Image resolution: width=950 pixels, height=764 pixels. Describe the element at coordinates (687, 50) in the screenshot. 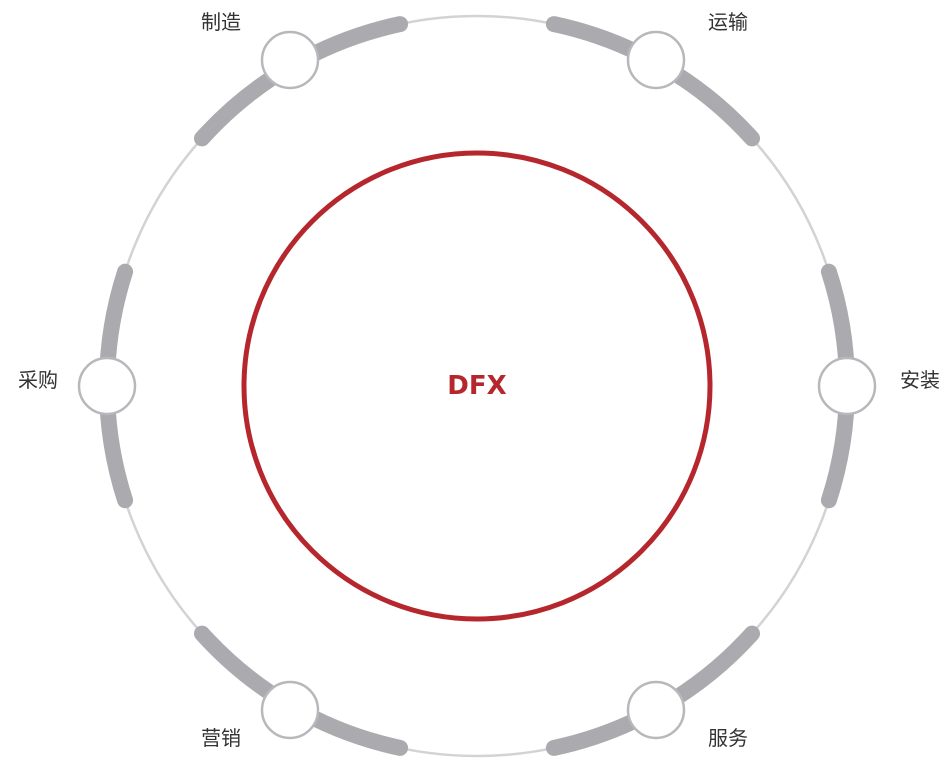

I see `node-transport: 运输` at that location.